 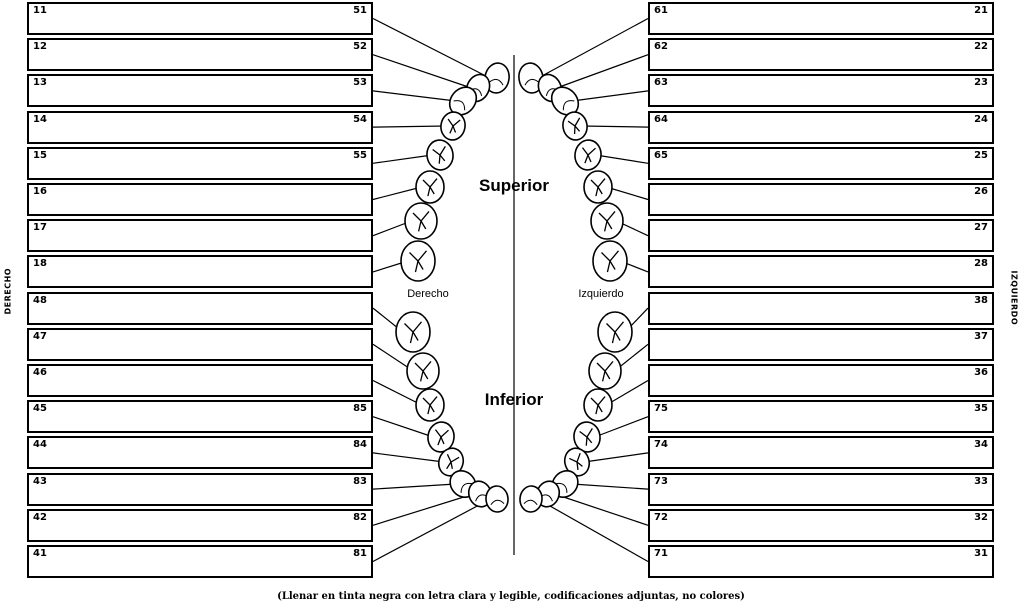 What do you see at coordinates (821, 272) in the screenshot?
I see `right-tooth-row: 28` at bounding box center [821, 272].